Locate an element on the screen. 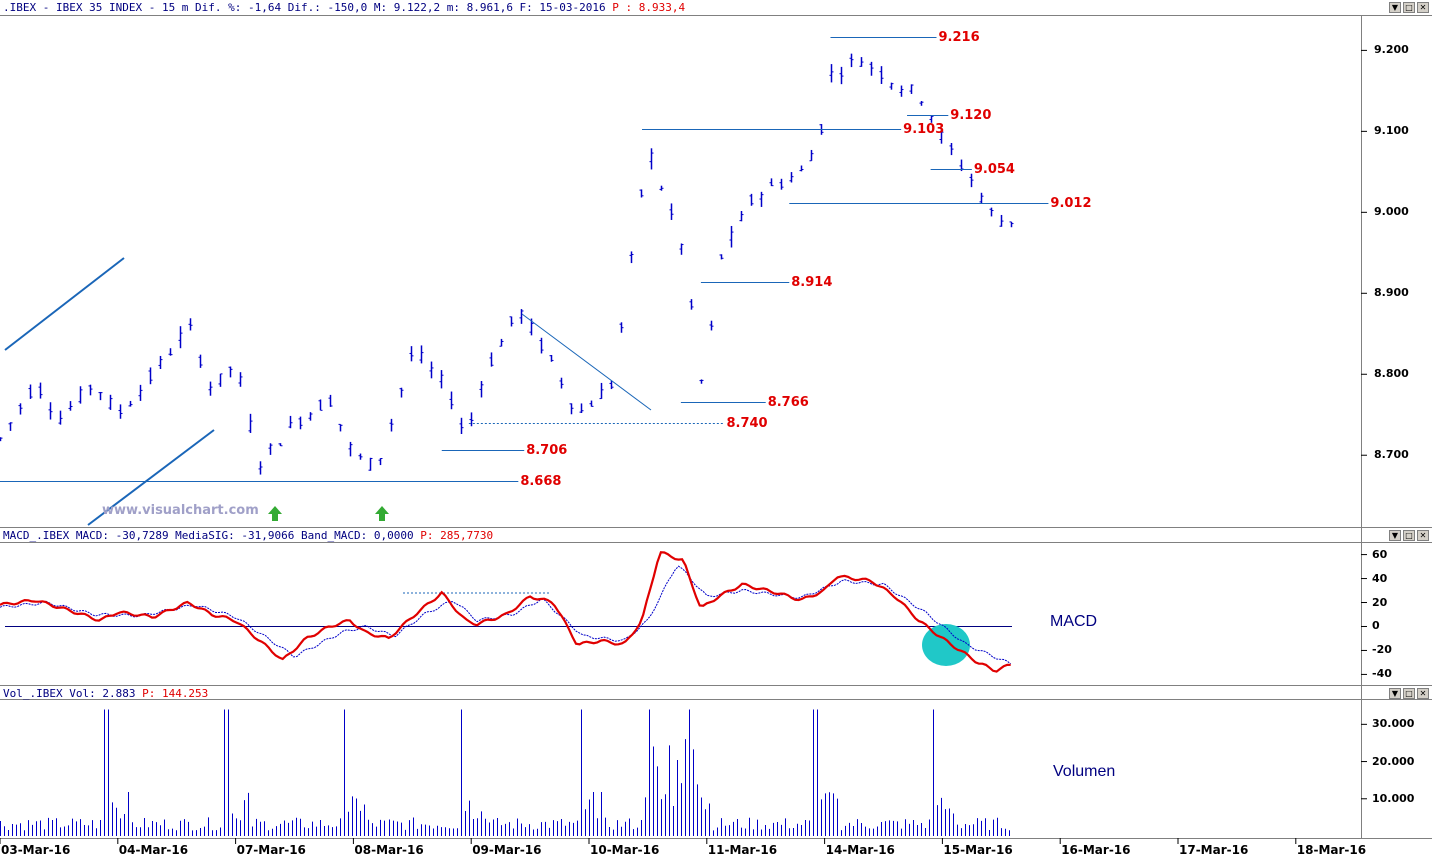 This screenshot has width=1432, height=857. watermark-text: www.visualchart.com is located at coordinates (180, 510).